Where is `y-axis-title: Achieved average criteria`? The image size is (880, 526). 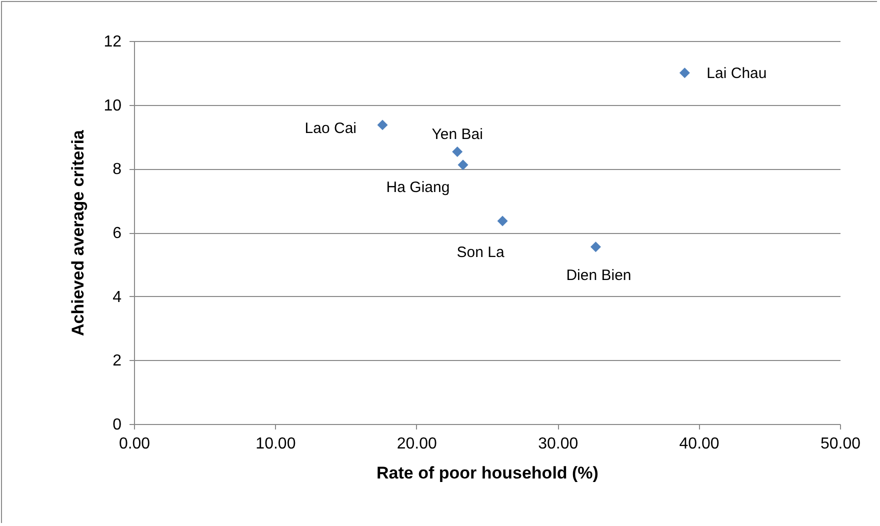 y-axis-title: Achieved average criteria is located at coordinates (78, 232).